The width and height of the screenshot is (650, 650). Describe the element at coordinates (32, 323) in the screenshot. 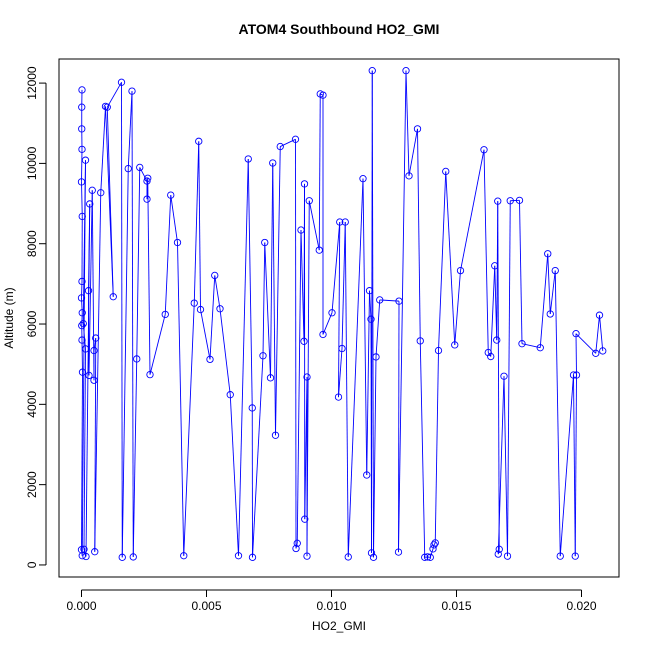

I see `y-tick-label: 6000` at that location.